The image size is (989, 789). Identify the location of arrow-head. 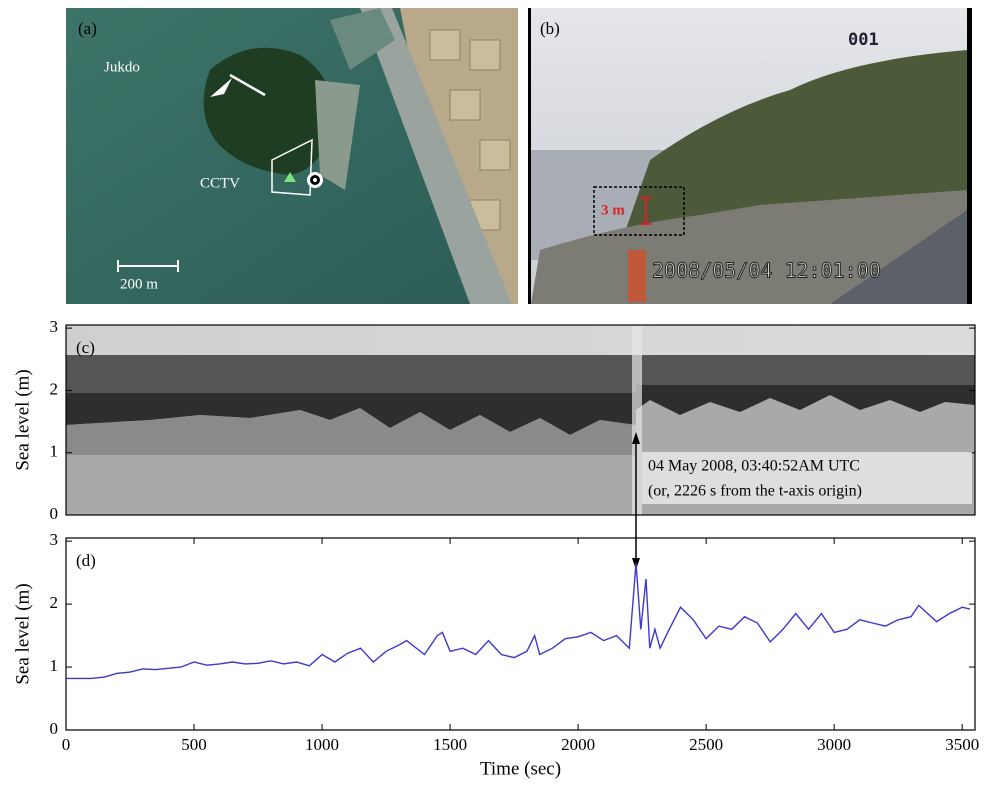
(635, 438).